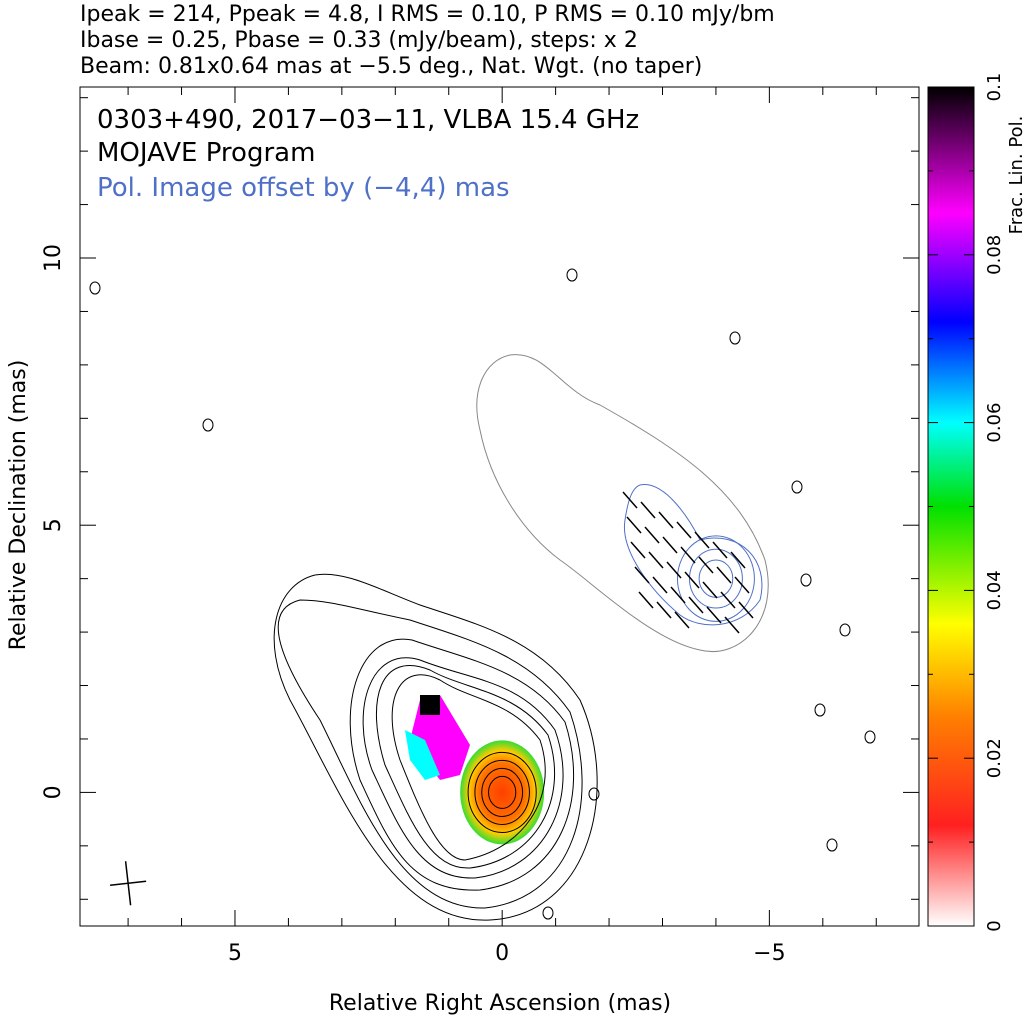 Image resolution: width=1027 pixels, height=1020 pixels. I want to click on colorbar, so click(951, 506).